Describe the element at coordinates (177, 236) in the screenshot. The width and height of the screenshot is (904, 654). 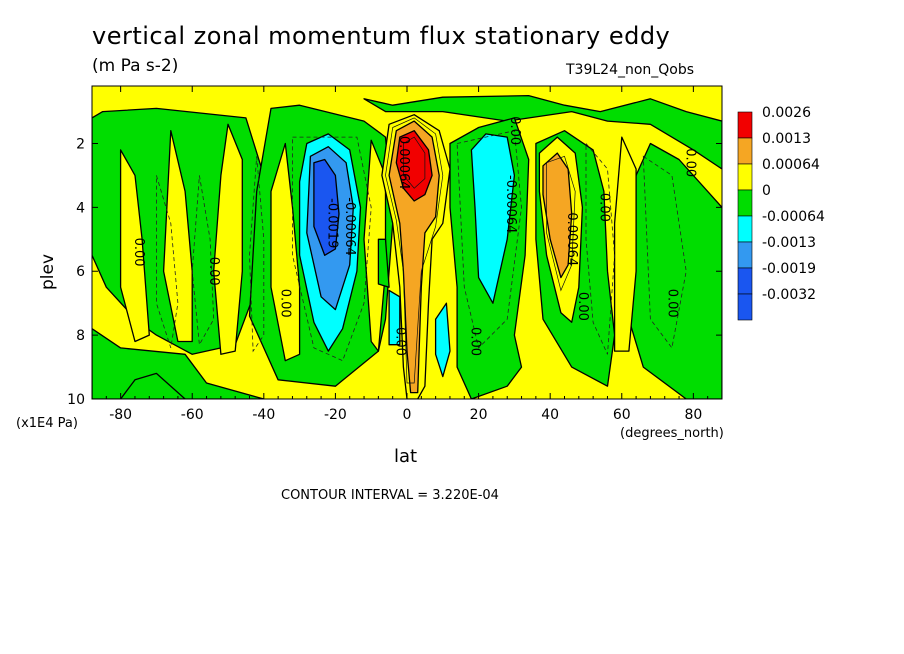
I see `yellow-stripe-b` at that location.